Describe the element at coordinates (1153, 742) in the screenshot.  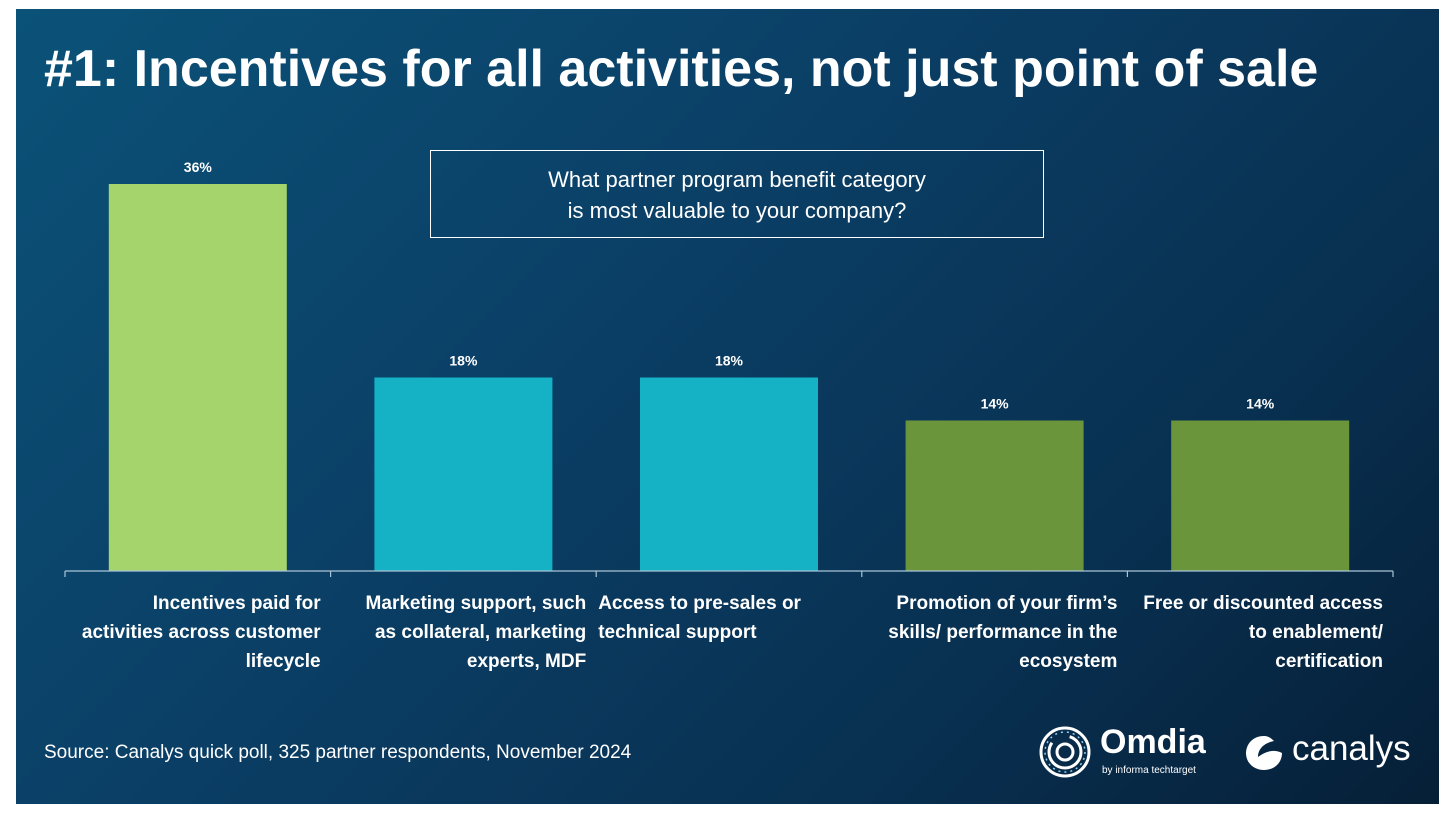
I see `omdia-wordmark: Omdia` at that location.